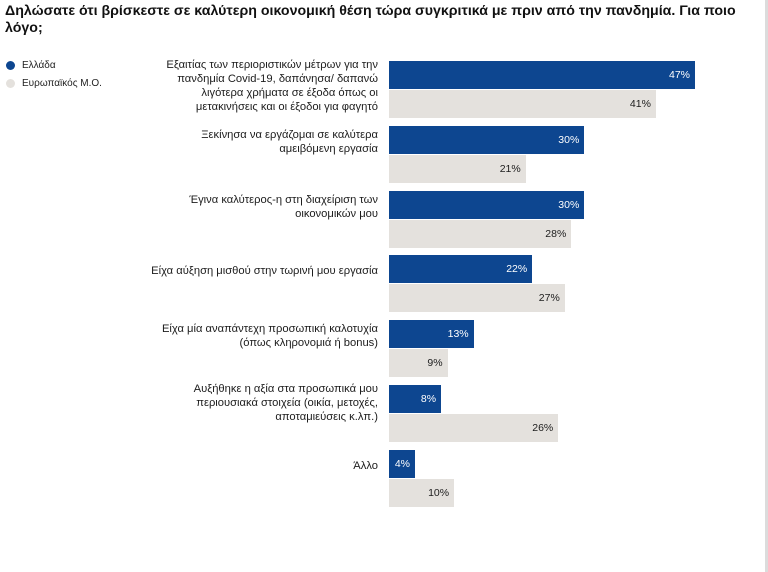 The height and width of the screenshot is (572, 768). Describe the element at coordinates (415, 399) in the screenshot. I see `bar-greece: 8%` at that location.